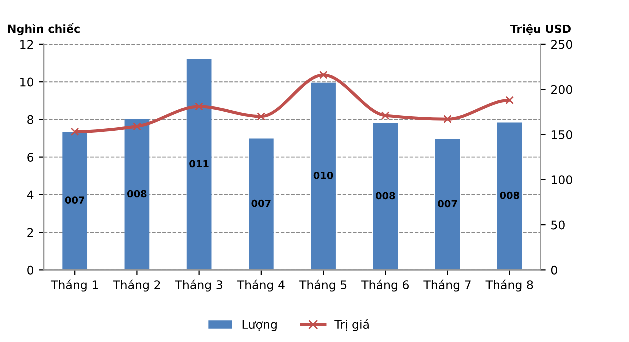  What do you see at coordinates (44, 29) in the screenshot?
I see `y-axis-title: Nghìn chiếc` at bounding box center [44, 29].